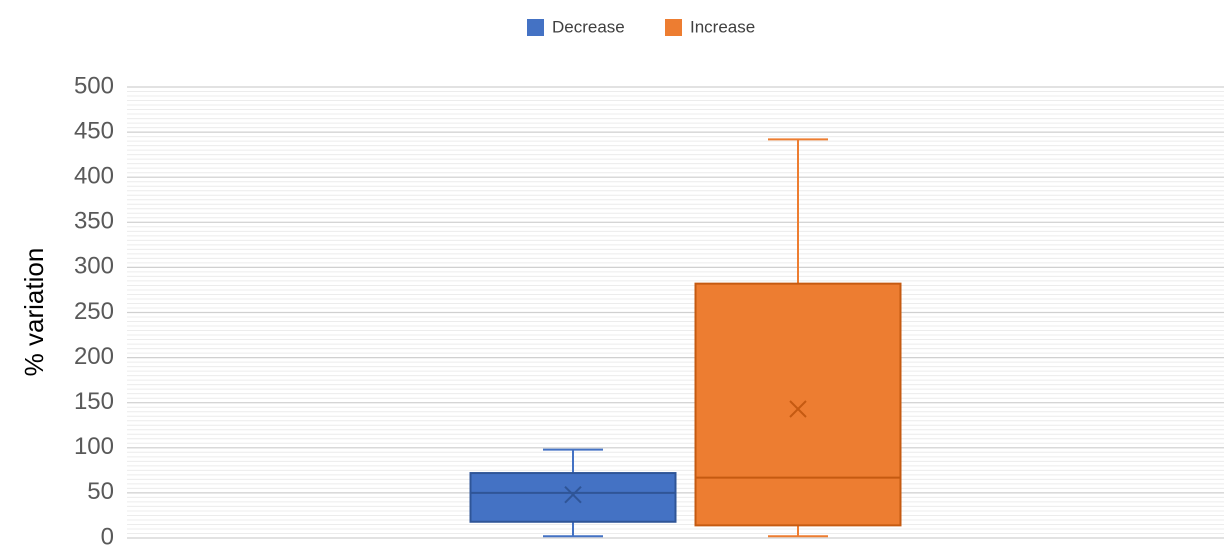 The image size is (1224, 548). I want to click on y-tick-label: 50, so click(100, 491).